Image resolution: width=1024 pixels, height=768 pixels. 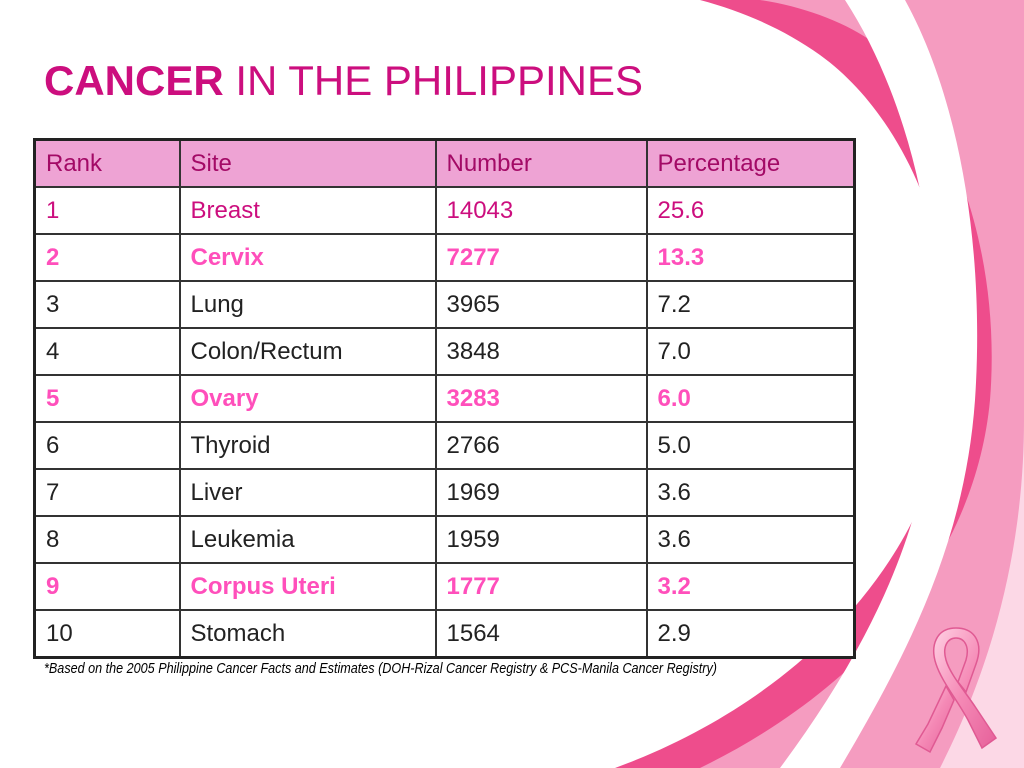 What do you see at coordinates (541, 163) in the screenshot?
I see `header-number: Number` at bounding box center [541, 163].